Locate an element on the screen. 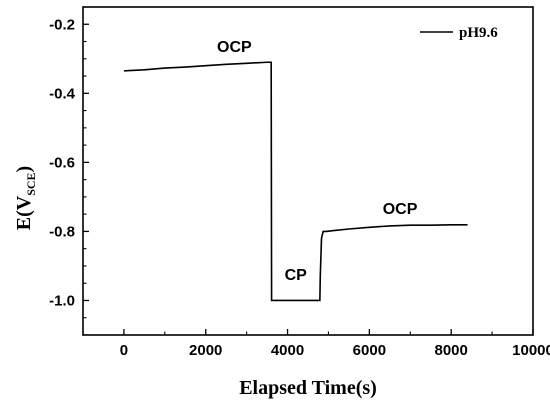  x-tick-label-6000: 6000 is located at coordinates (369, 350).